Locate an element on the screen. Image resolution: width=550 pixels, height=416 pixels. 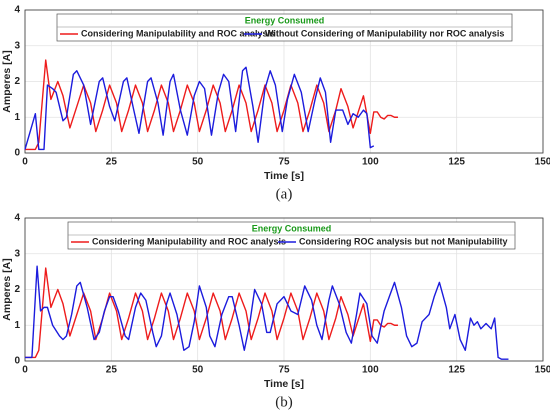
caption: (b) is located at coordinates (284, 402).